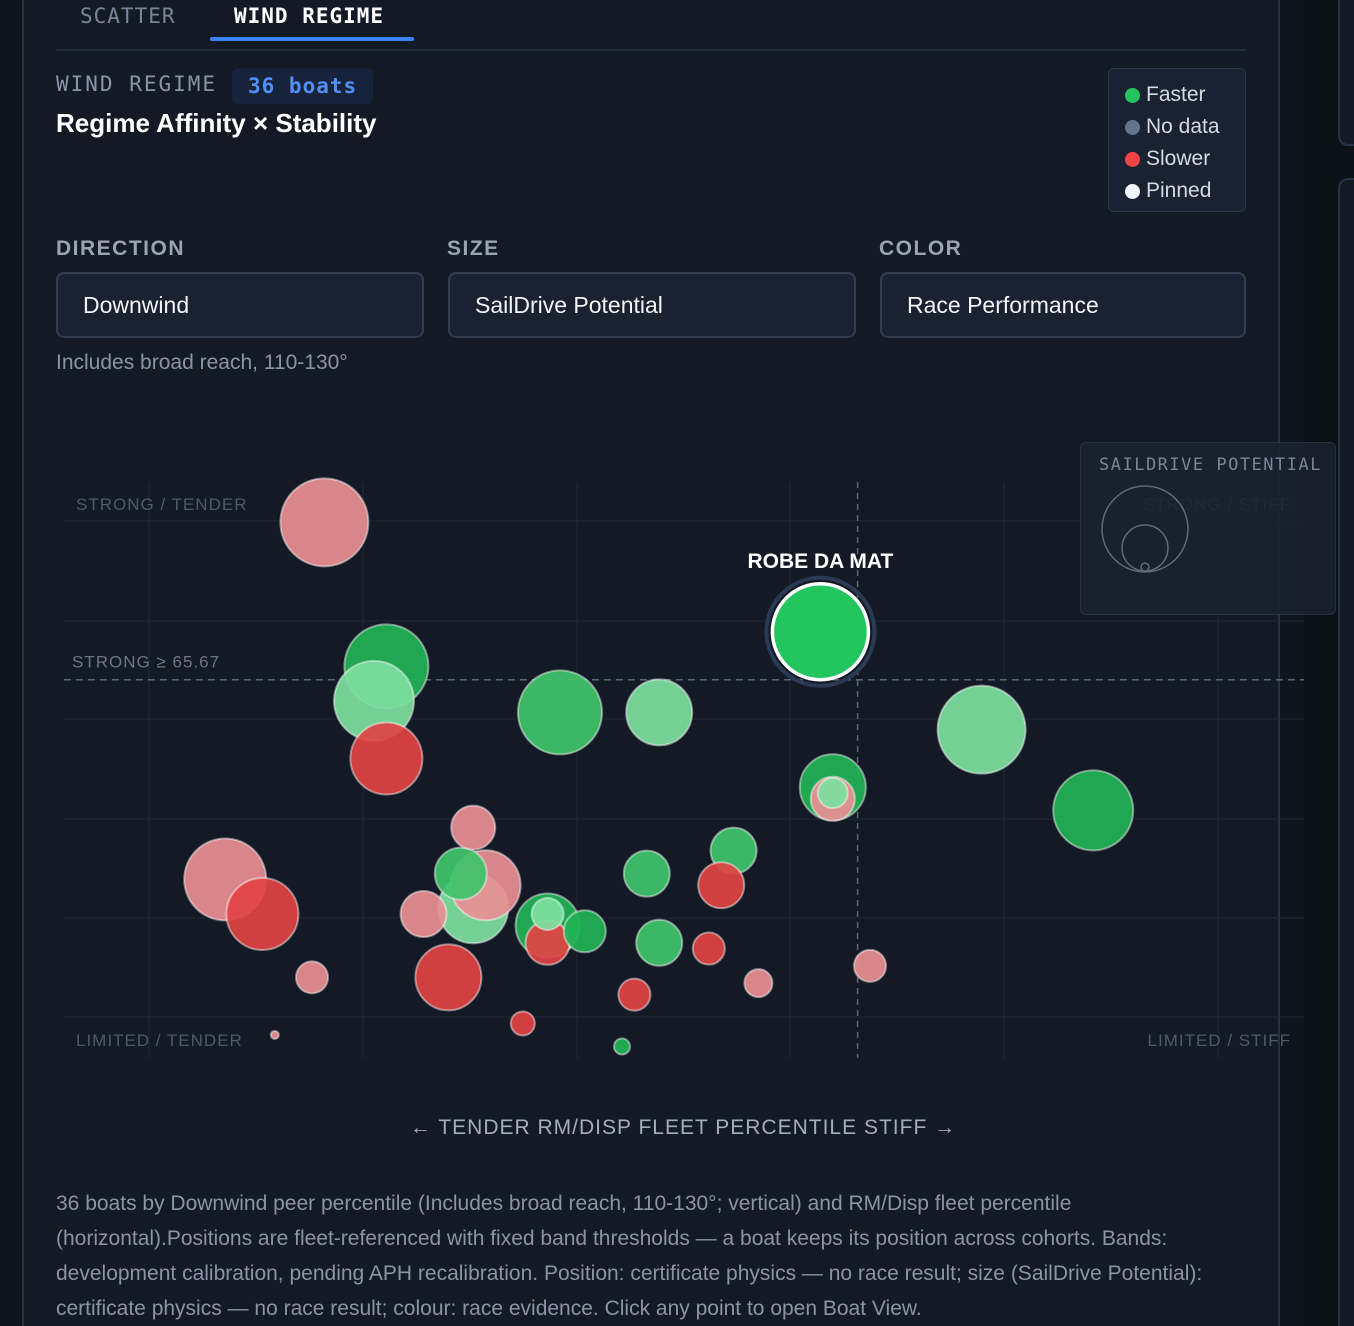  I want to click on color-label: COLOR, so click(921, 248).